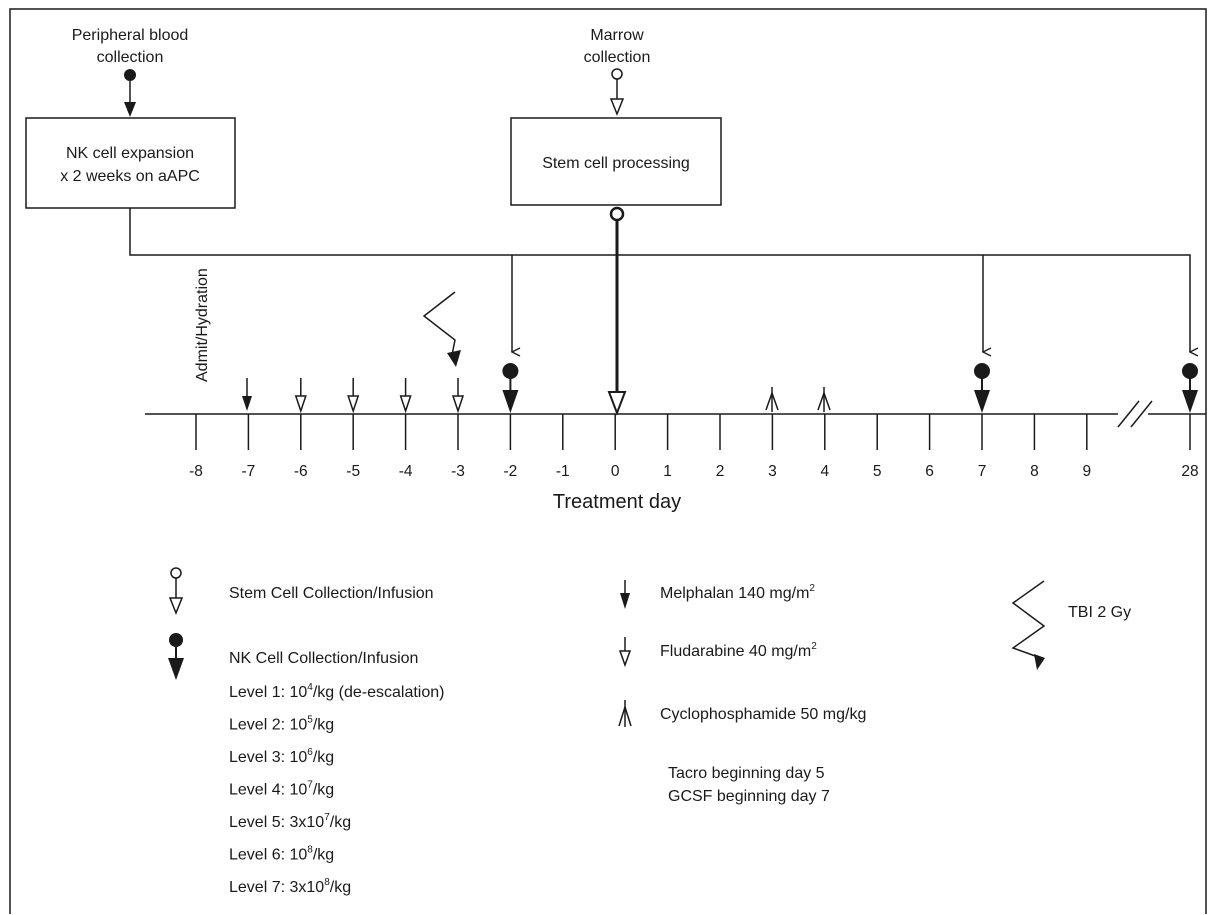 The width and height of the screenshot is (1216, 915). I want to click on legend-tbi-text: TBI 2 Gy, so click(1099, 612).